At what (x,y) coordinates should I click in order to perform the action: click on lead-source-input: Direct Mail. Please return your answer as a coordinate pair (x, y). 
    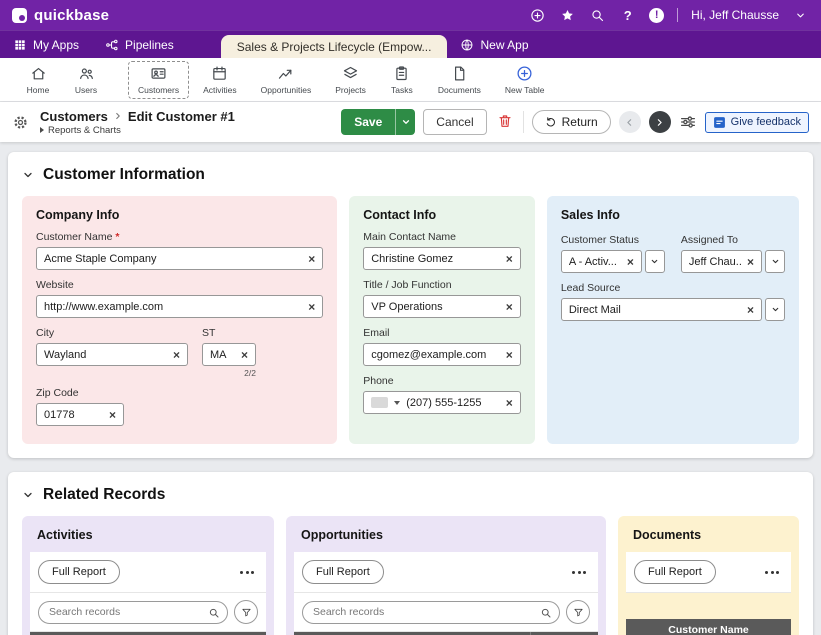
    Looking at the image, I should click on (661, 309).